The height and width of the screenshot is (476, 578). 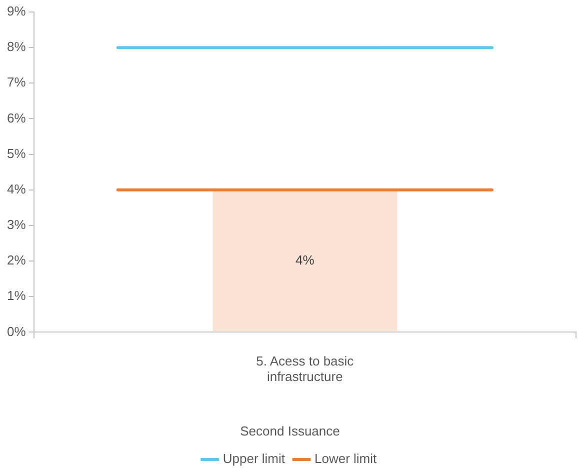 I want to click on y-tick-label: 9%, so click(x=16, y=11).